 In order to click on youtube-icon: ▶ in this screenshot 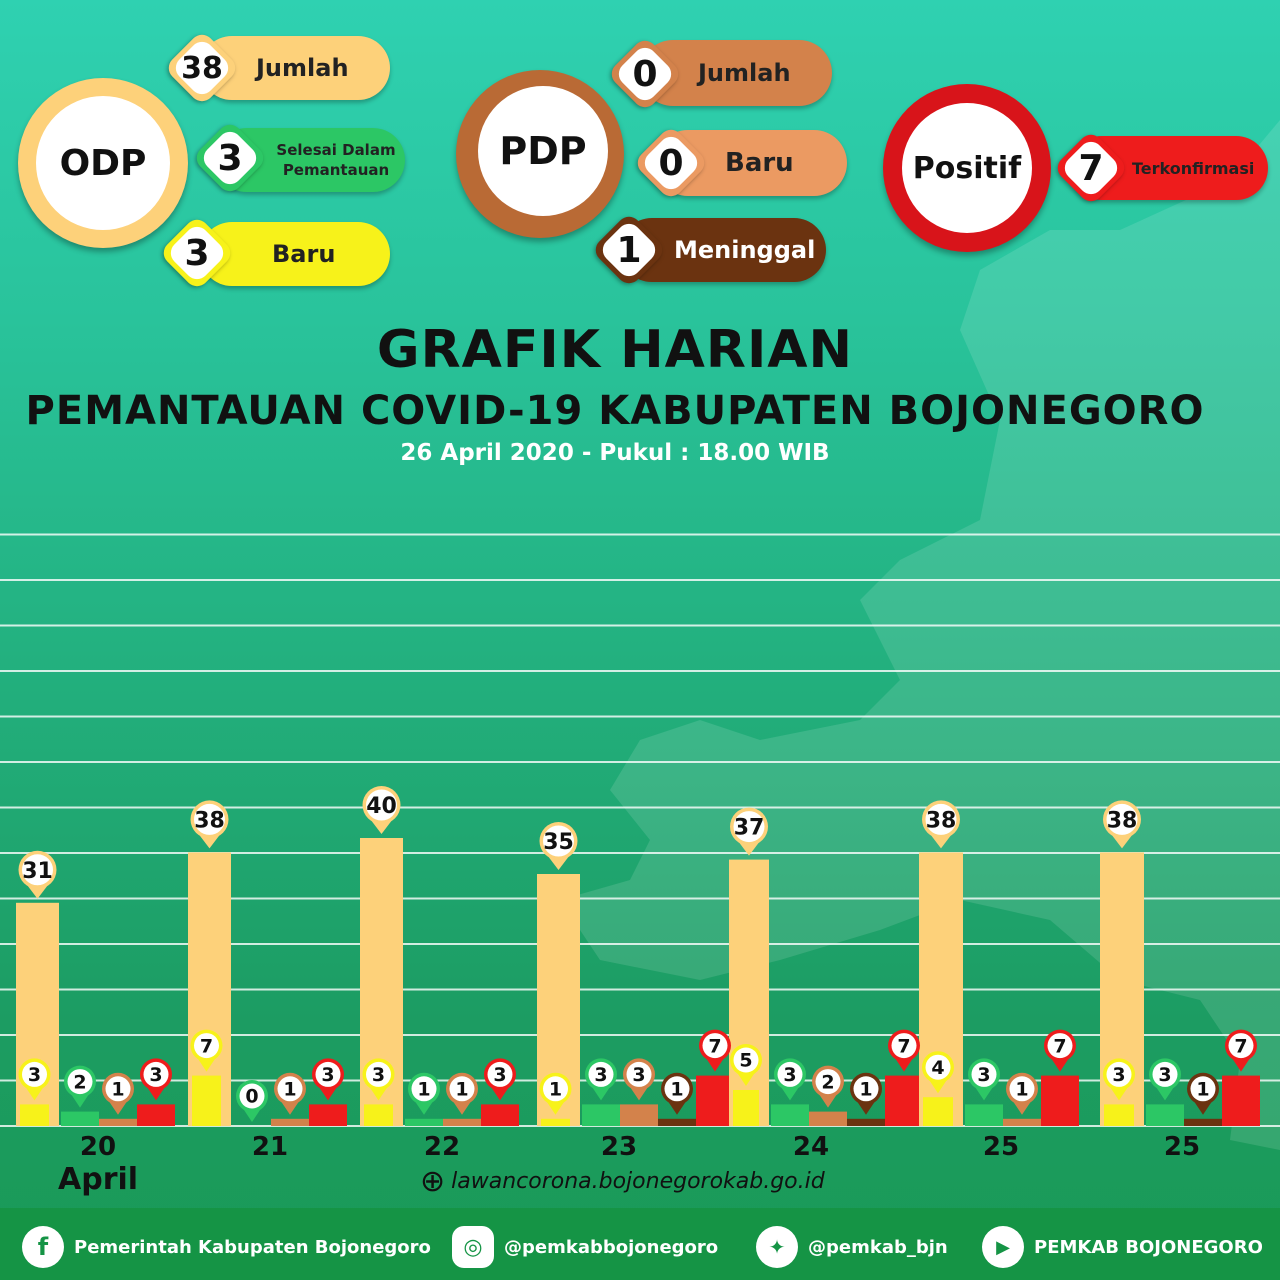, I will do `click(1003, 1247)`.